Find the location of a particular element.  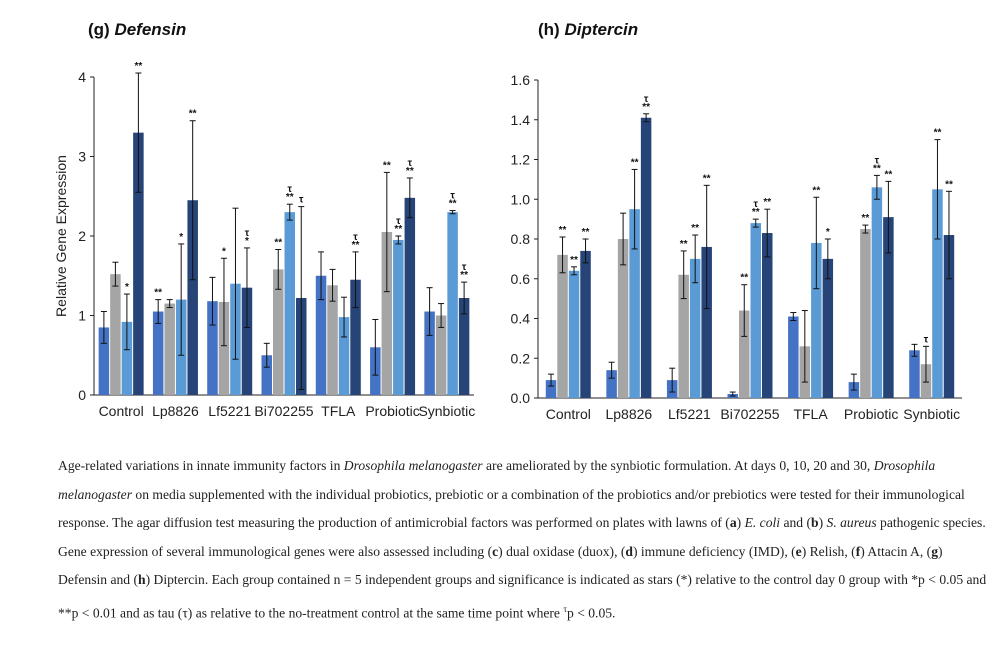

caption-ref-d: d is located at coordinates (629, 551).